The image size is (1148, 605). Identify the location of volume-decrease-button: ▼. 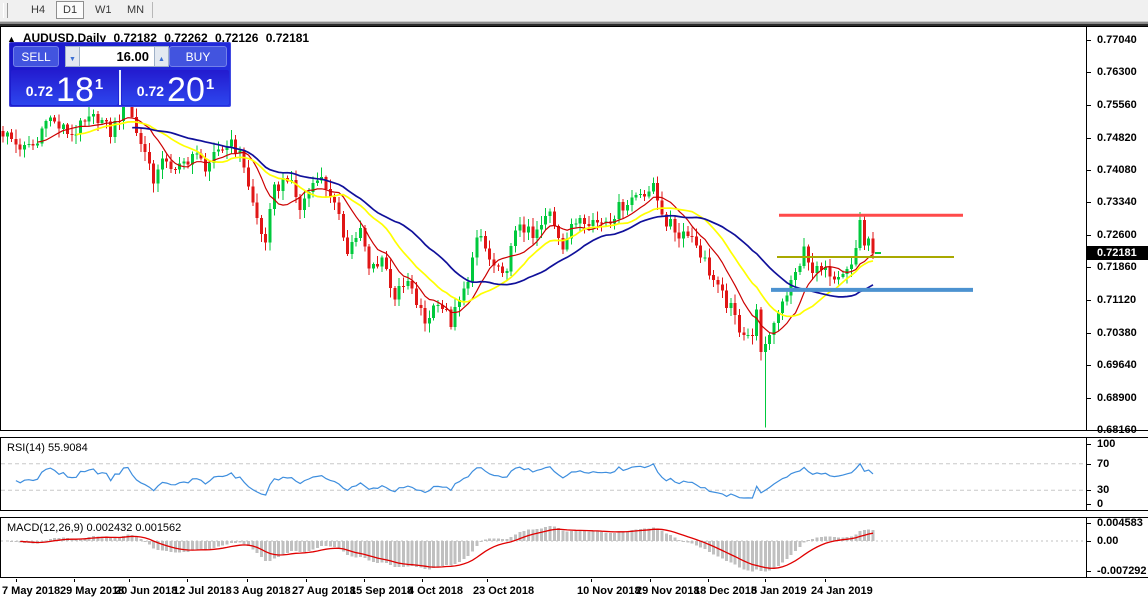
(72, 56).